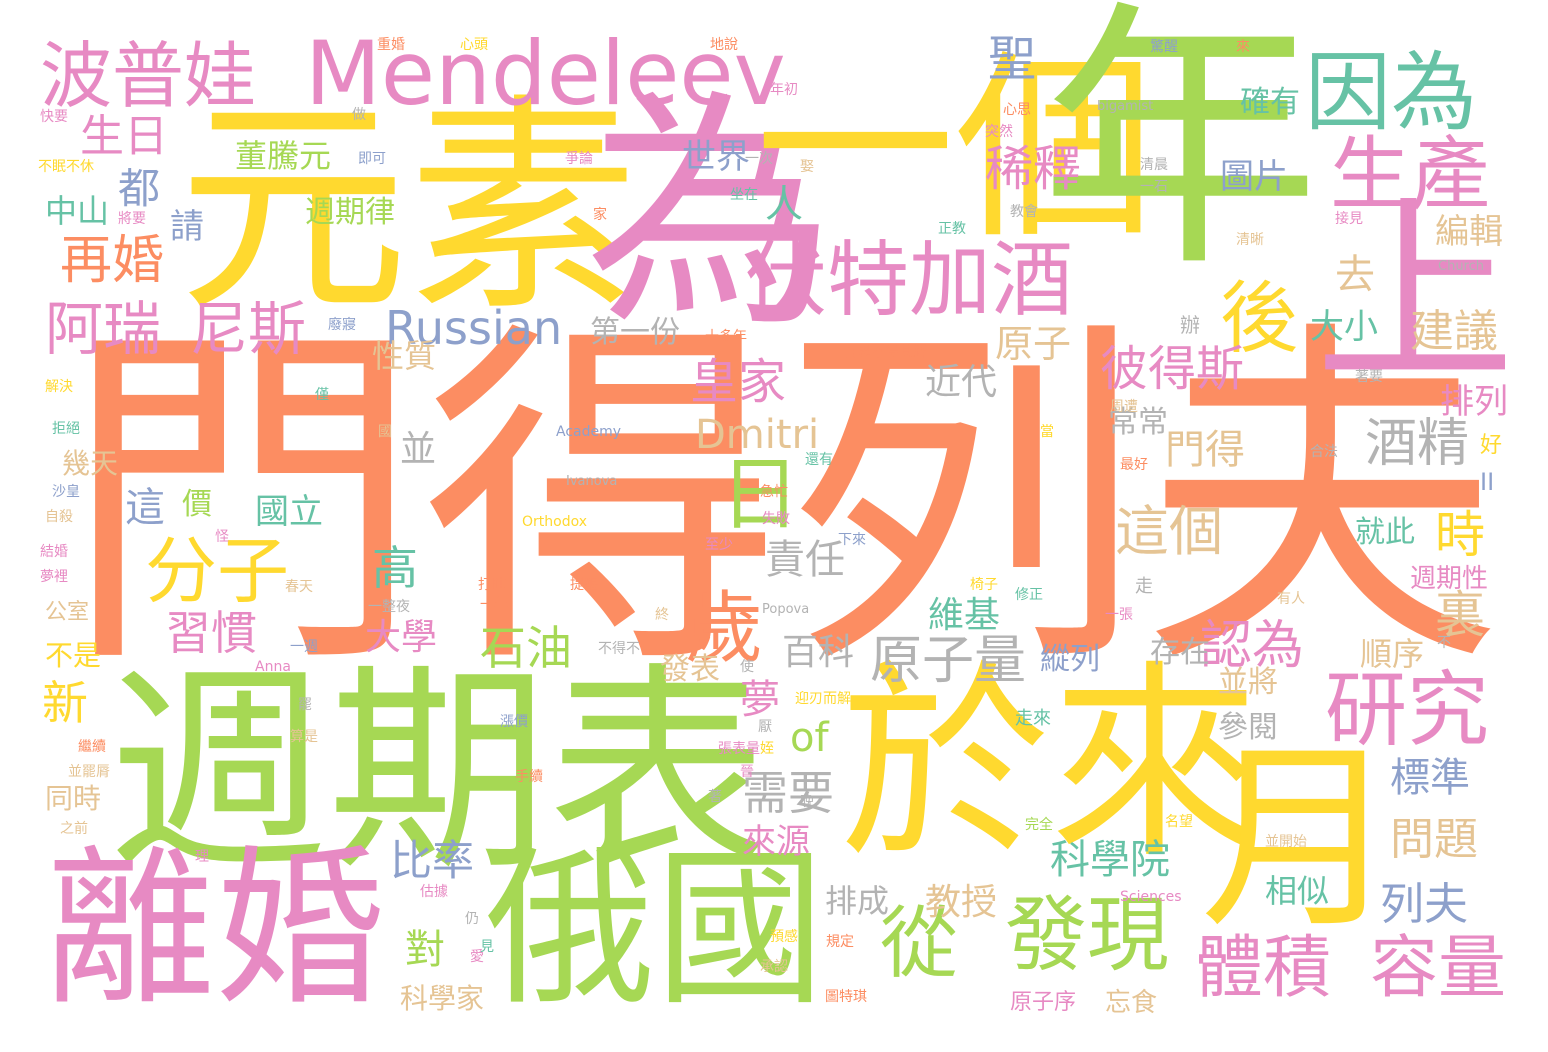 This screenshot has height=1052, width=1548. What do you see at coordinates (1124, 407) in the screenshot?
I see `word: 周遭` at bounding box center [1124, 407].